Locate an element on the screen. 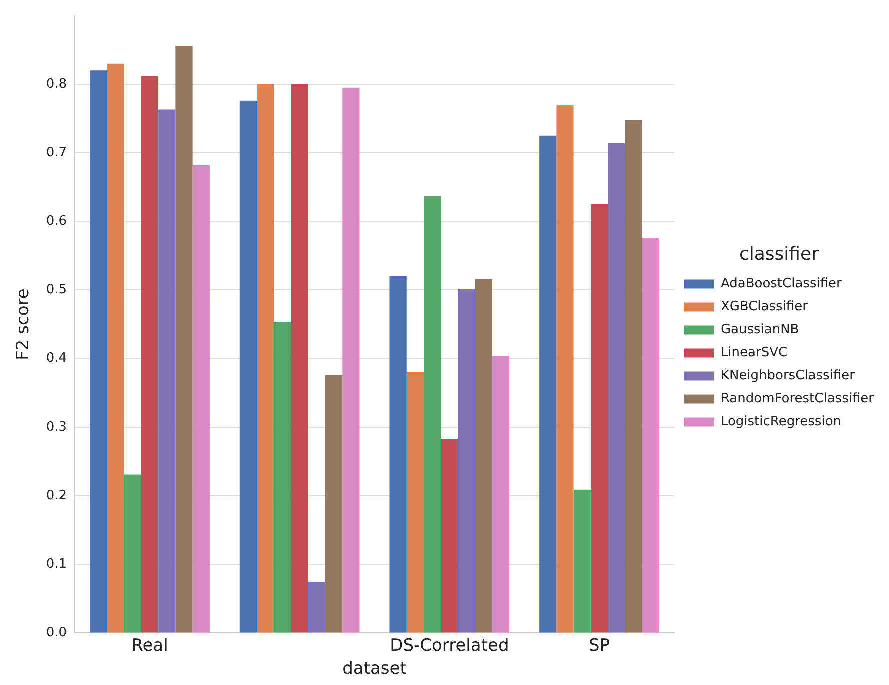 The height and width of the screenshot is (685, 889). legend-label: AdaBoostClassifier is located at coordinates (781, 284).